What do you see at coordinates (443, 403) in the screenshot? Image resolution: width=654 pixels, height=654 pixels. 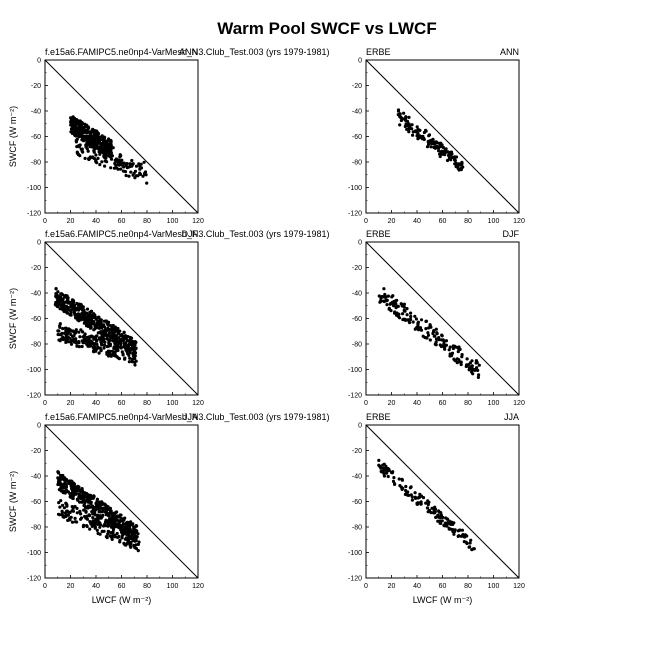 I see `x-tick-label: 60` at bounding box center [443, 403].